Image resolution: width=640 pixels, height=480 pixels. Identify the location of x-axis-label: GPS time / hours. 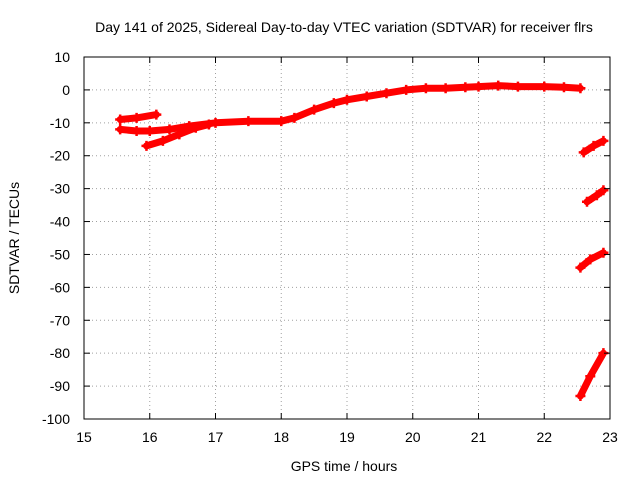
(344, 466).